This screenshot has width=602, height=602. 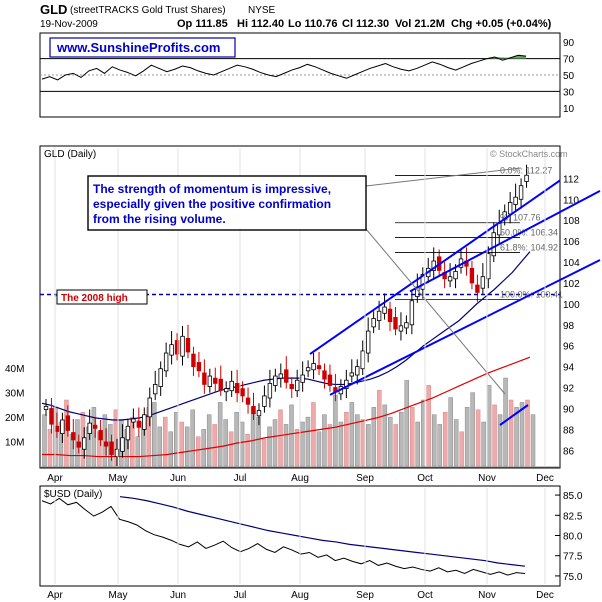 What do you see at coordinates (526, 171) in the screenshot?
I see `fib-level-label: 0.0%: 112.27` at bounding box center [526, 171].